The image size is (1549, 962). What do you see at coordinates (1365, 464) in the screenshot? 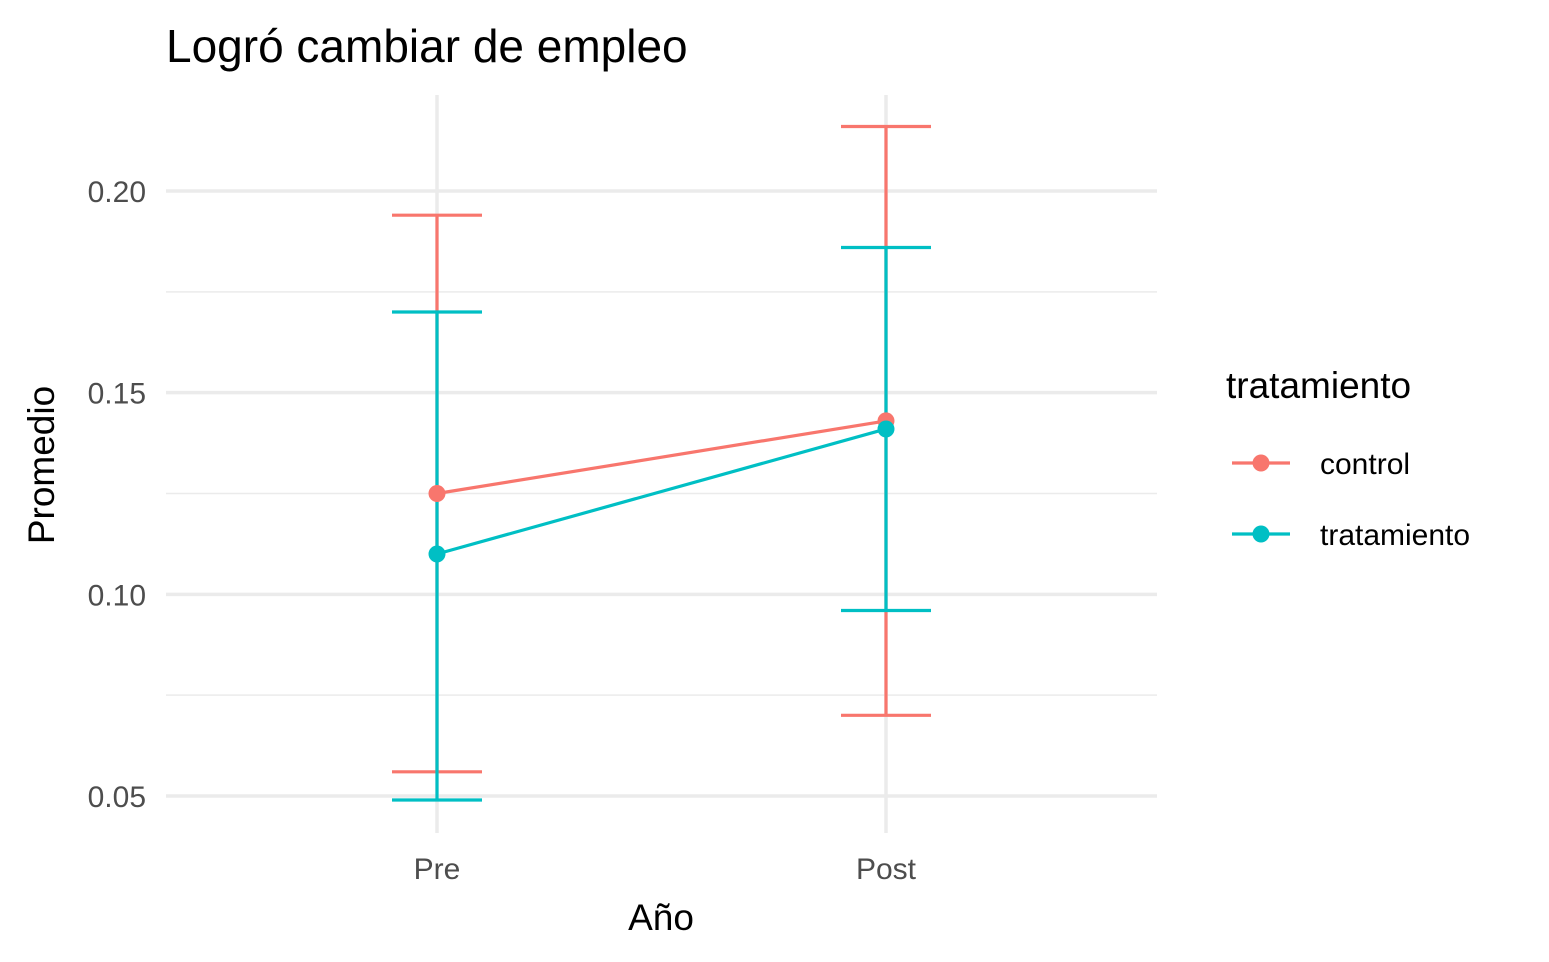
I see `legend-label-control: control` at bounding box center [1365, 464].